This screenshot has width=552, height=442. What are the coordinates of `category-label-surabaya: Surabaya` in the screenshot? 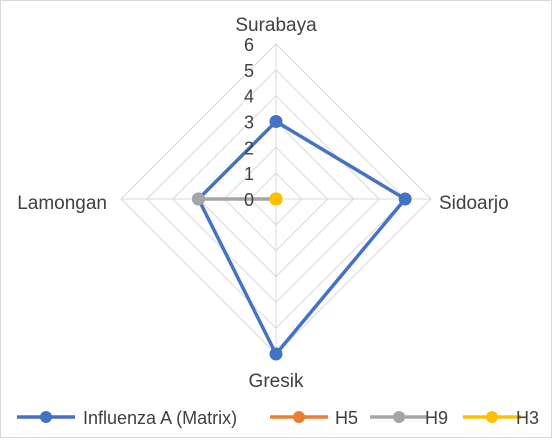 It's located at (276, 25).